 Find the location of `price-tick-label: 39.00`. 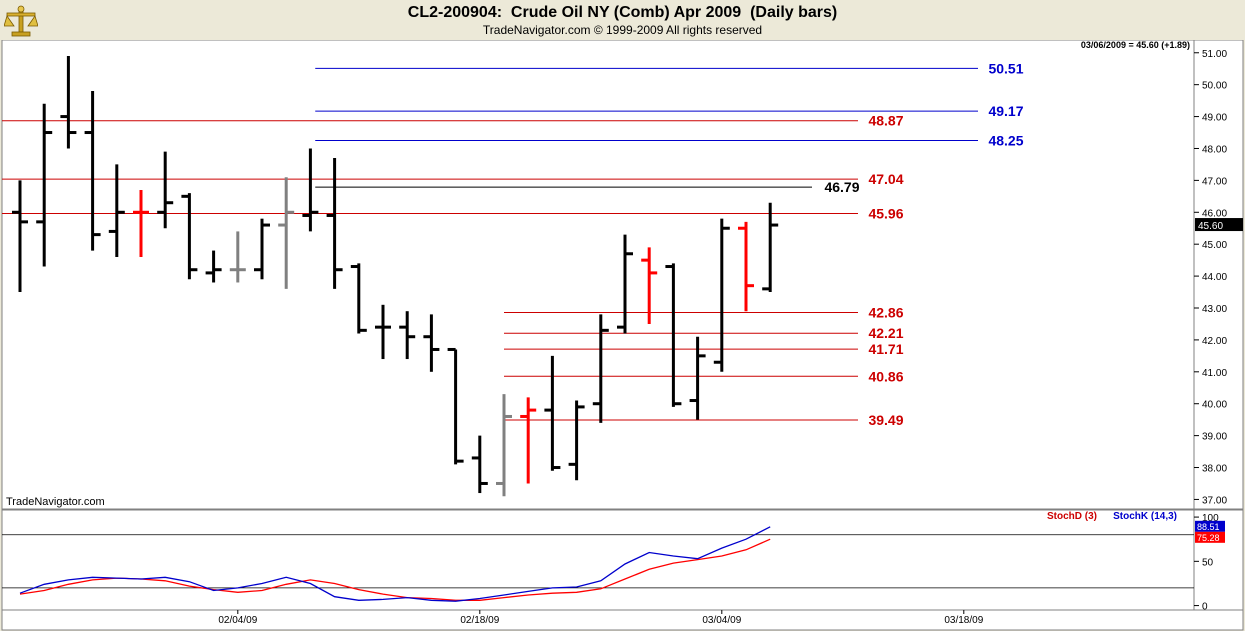

price-tick-label: 39.00 is located at coordinates (1214, 437).